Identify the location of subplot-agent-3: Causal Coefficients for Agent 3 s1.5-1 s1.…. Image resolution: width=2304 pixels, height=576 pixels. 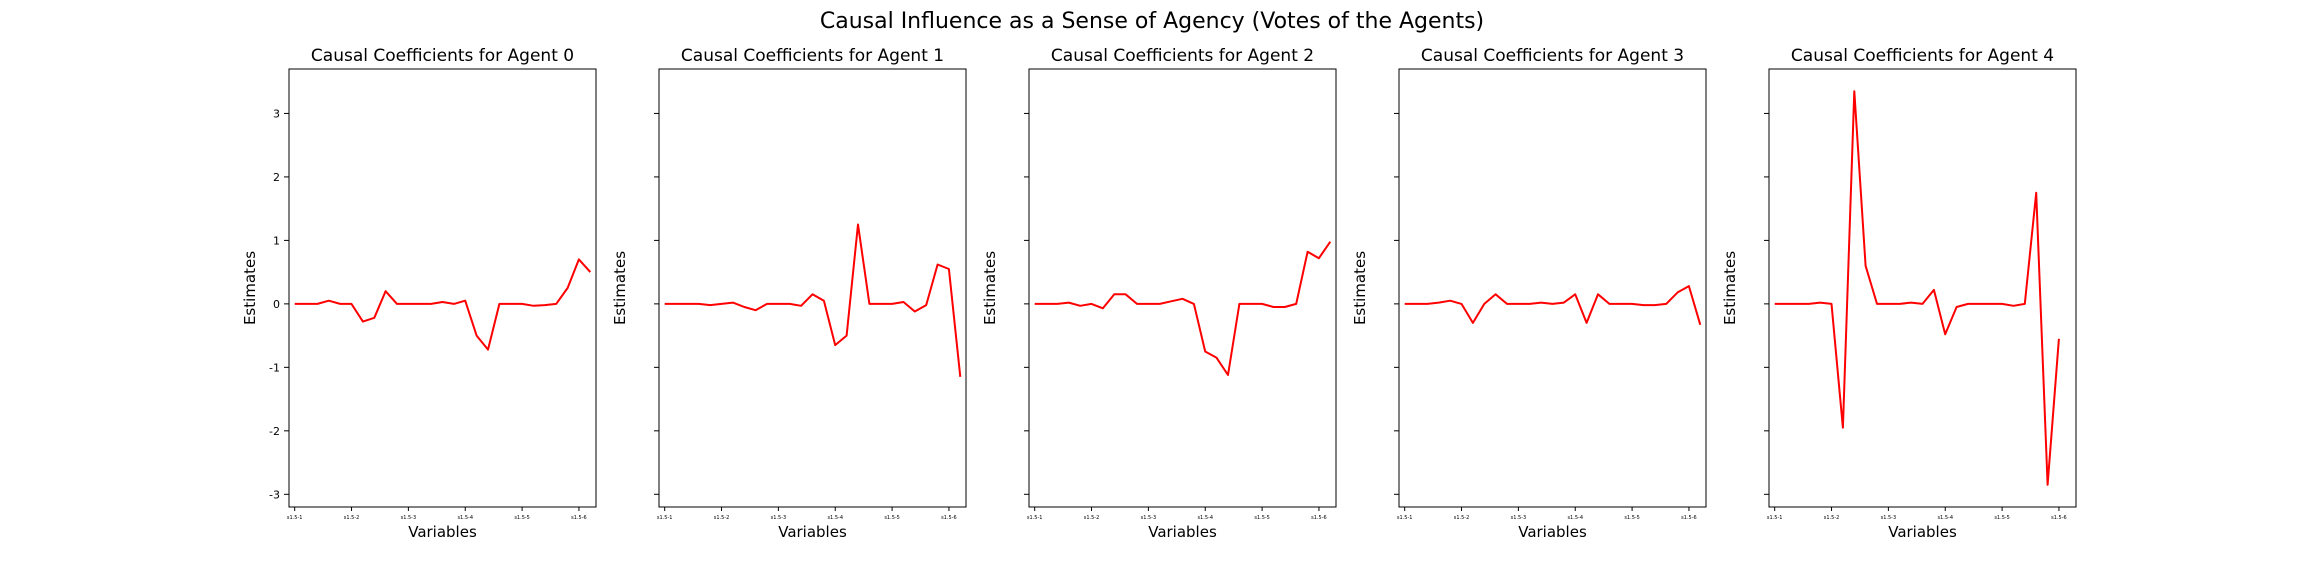
(1529, 293).